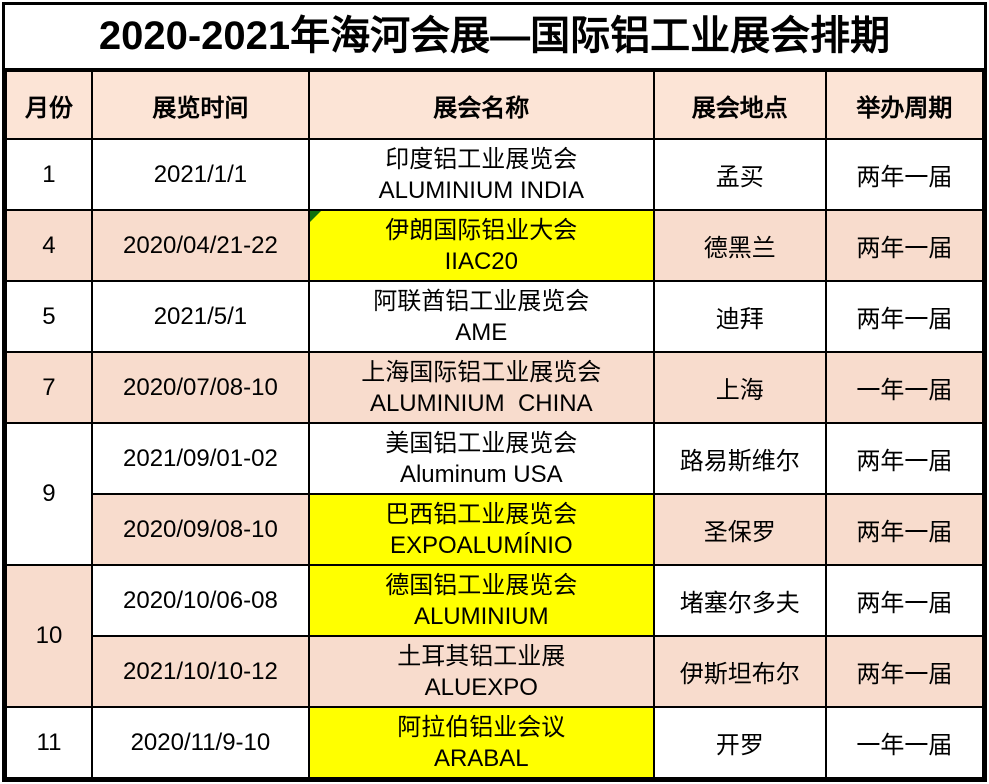  Describe the element at coordinates (739, 461) in the screenshot. I see `cell-text: 路易斯维尔` at that location.